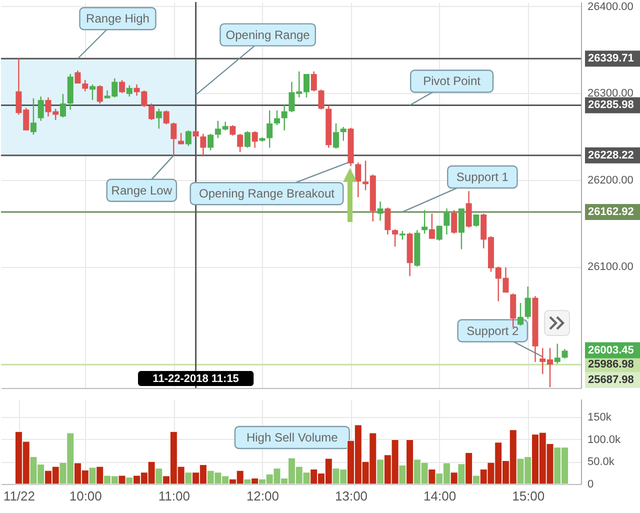 The height and width of the screenshot is (513, 640). I want to click on x-tick-label: 11/22, so click(19, 496).